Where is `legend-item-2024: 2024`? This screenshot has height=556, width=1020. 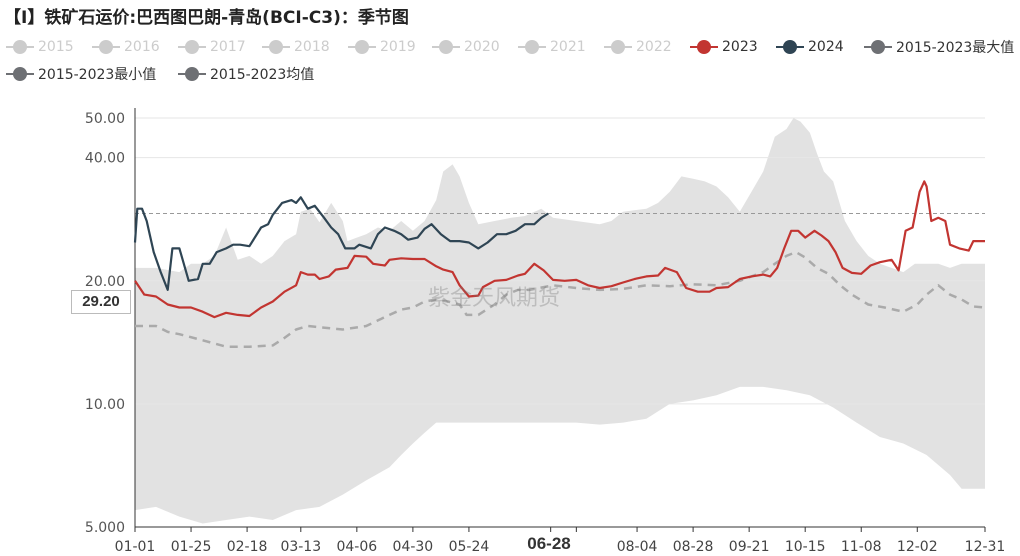 legend-item-2024: 2024 is located at coordinates (810, 47).